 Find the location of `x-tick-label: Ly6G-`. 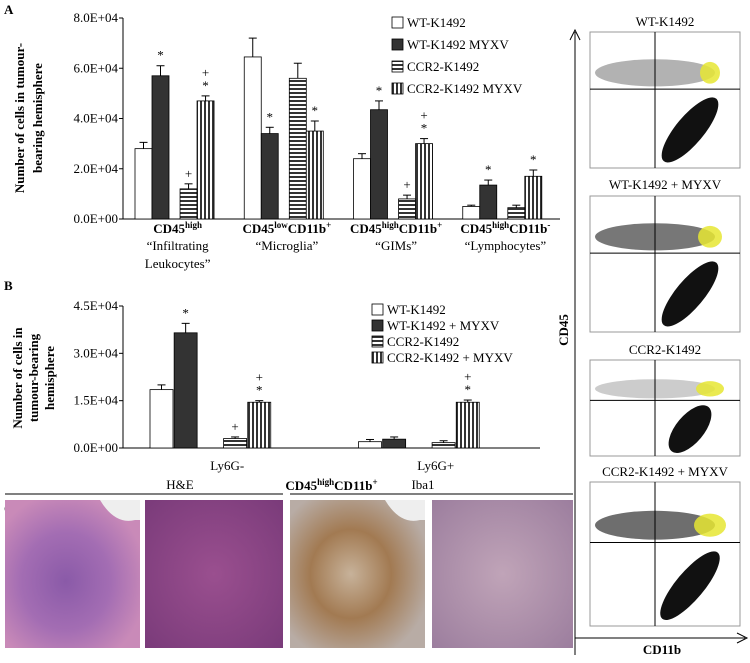

x-tick-label: Ly6G- is located at coordinates (227, 465).